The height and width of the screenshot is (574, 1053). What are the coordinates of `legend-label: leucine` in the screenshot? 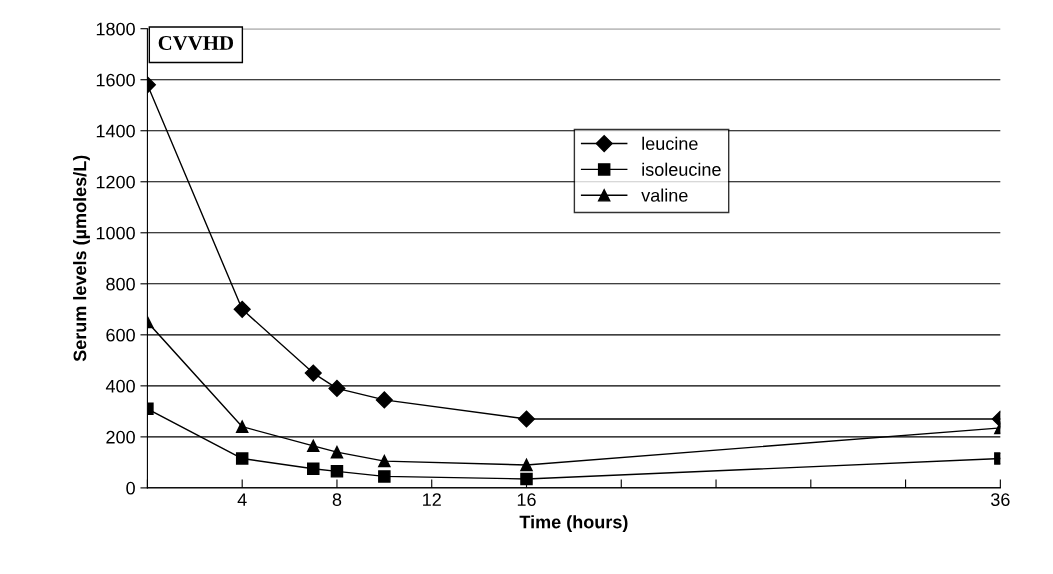 It's located at (670, 143).